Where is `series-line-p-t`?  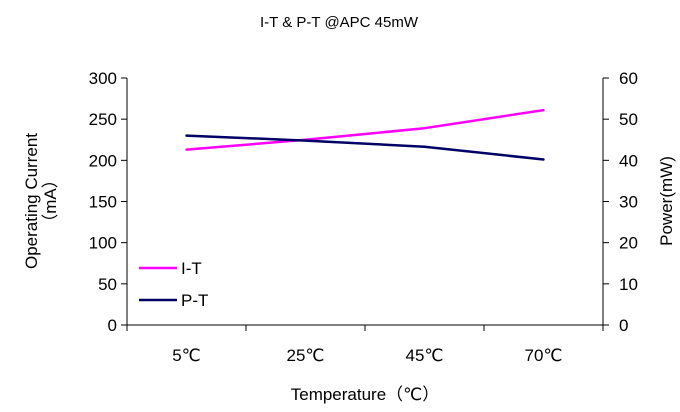 series-line-p-t is located at coordinates (365, 147).